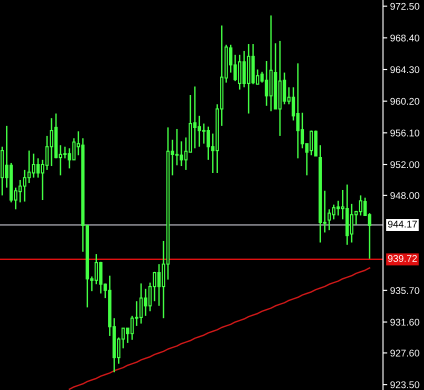 The height and width of the screenshot is (390, 424). What do you see at coordinates (405, 322) in the screenshot?
I see `y-tick-label: 931.60` at bounding box center [405, 322].